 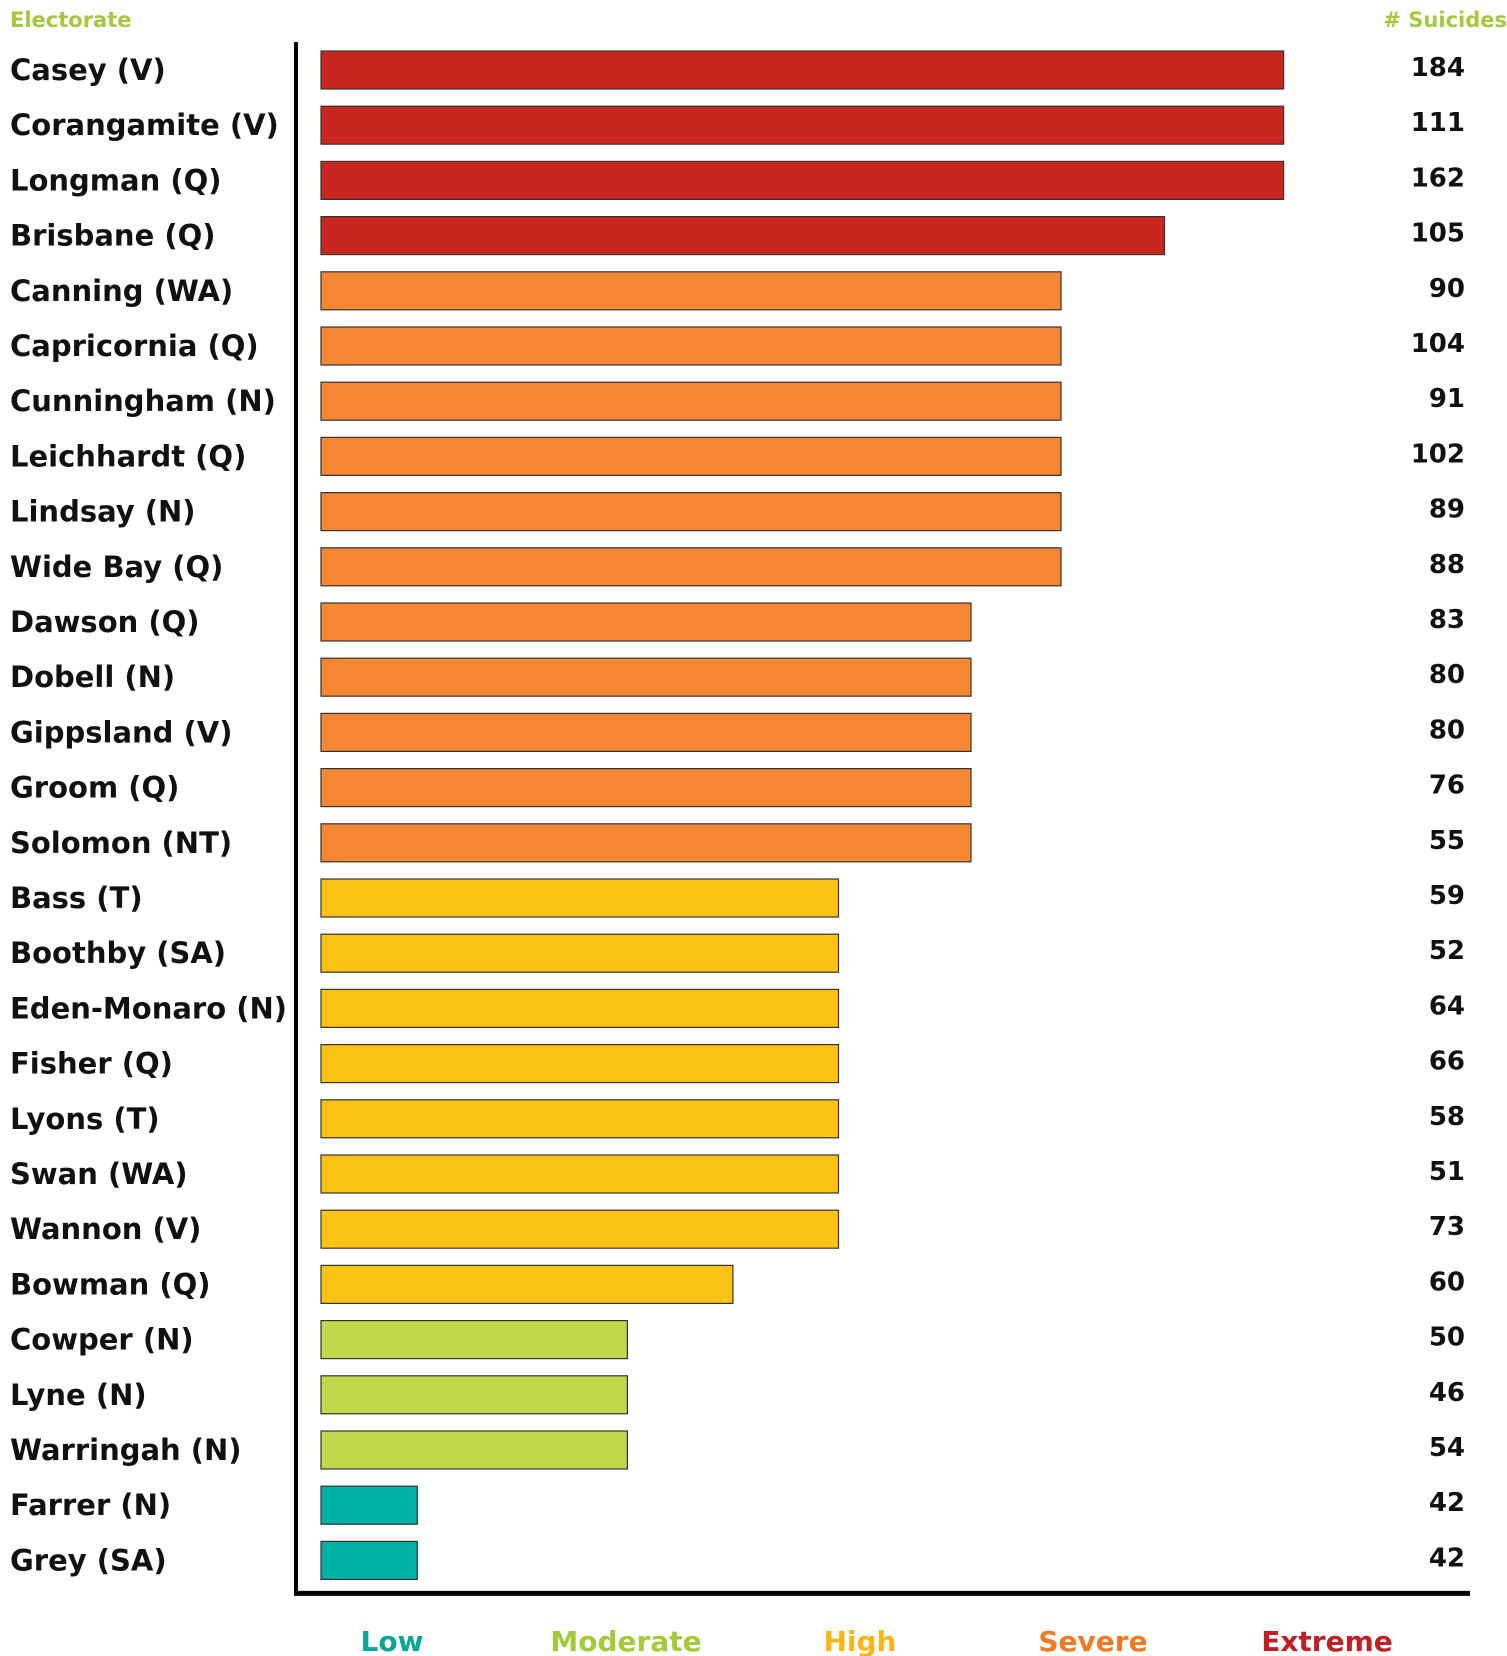 What do you see at coordinates (110, 1284) in the screenshot?
I see `category-label: Bowman (Q)` at bounding box center [110, 1284].